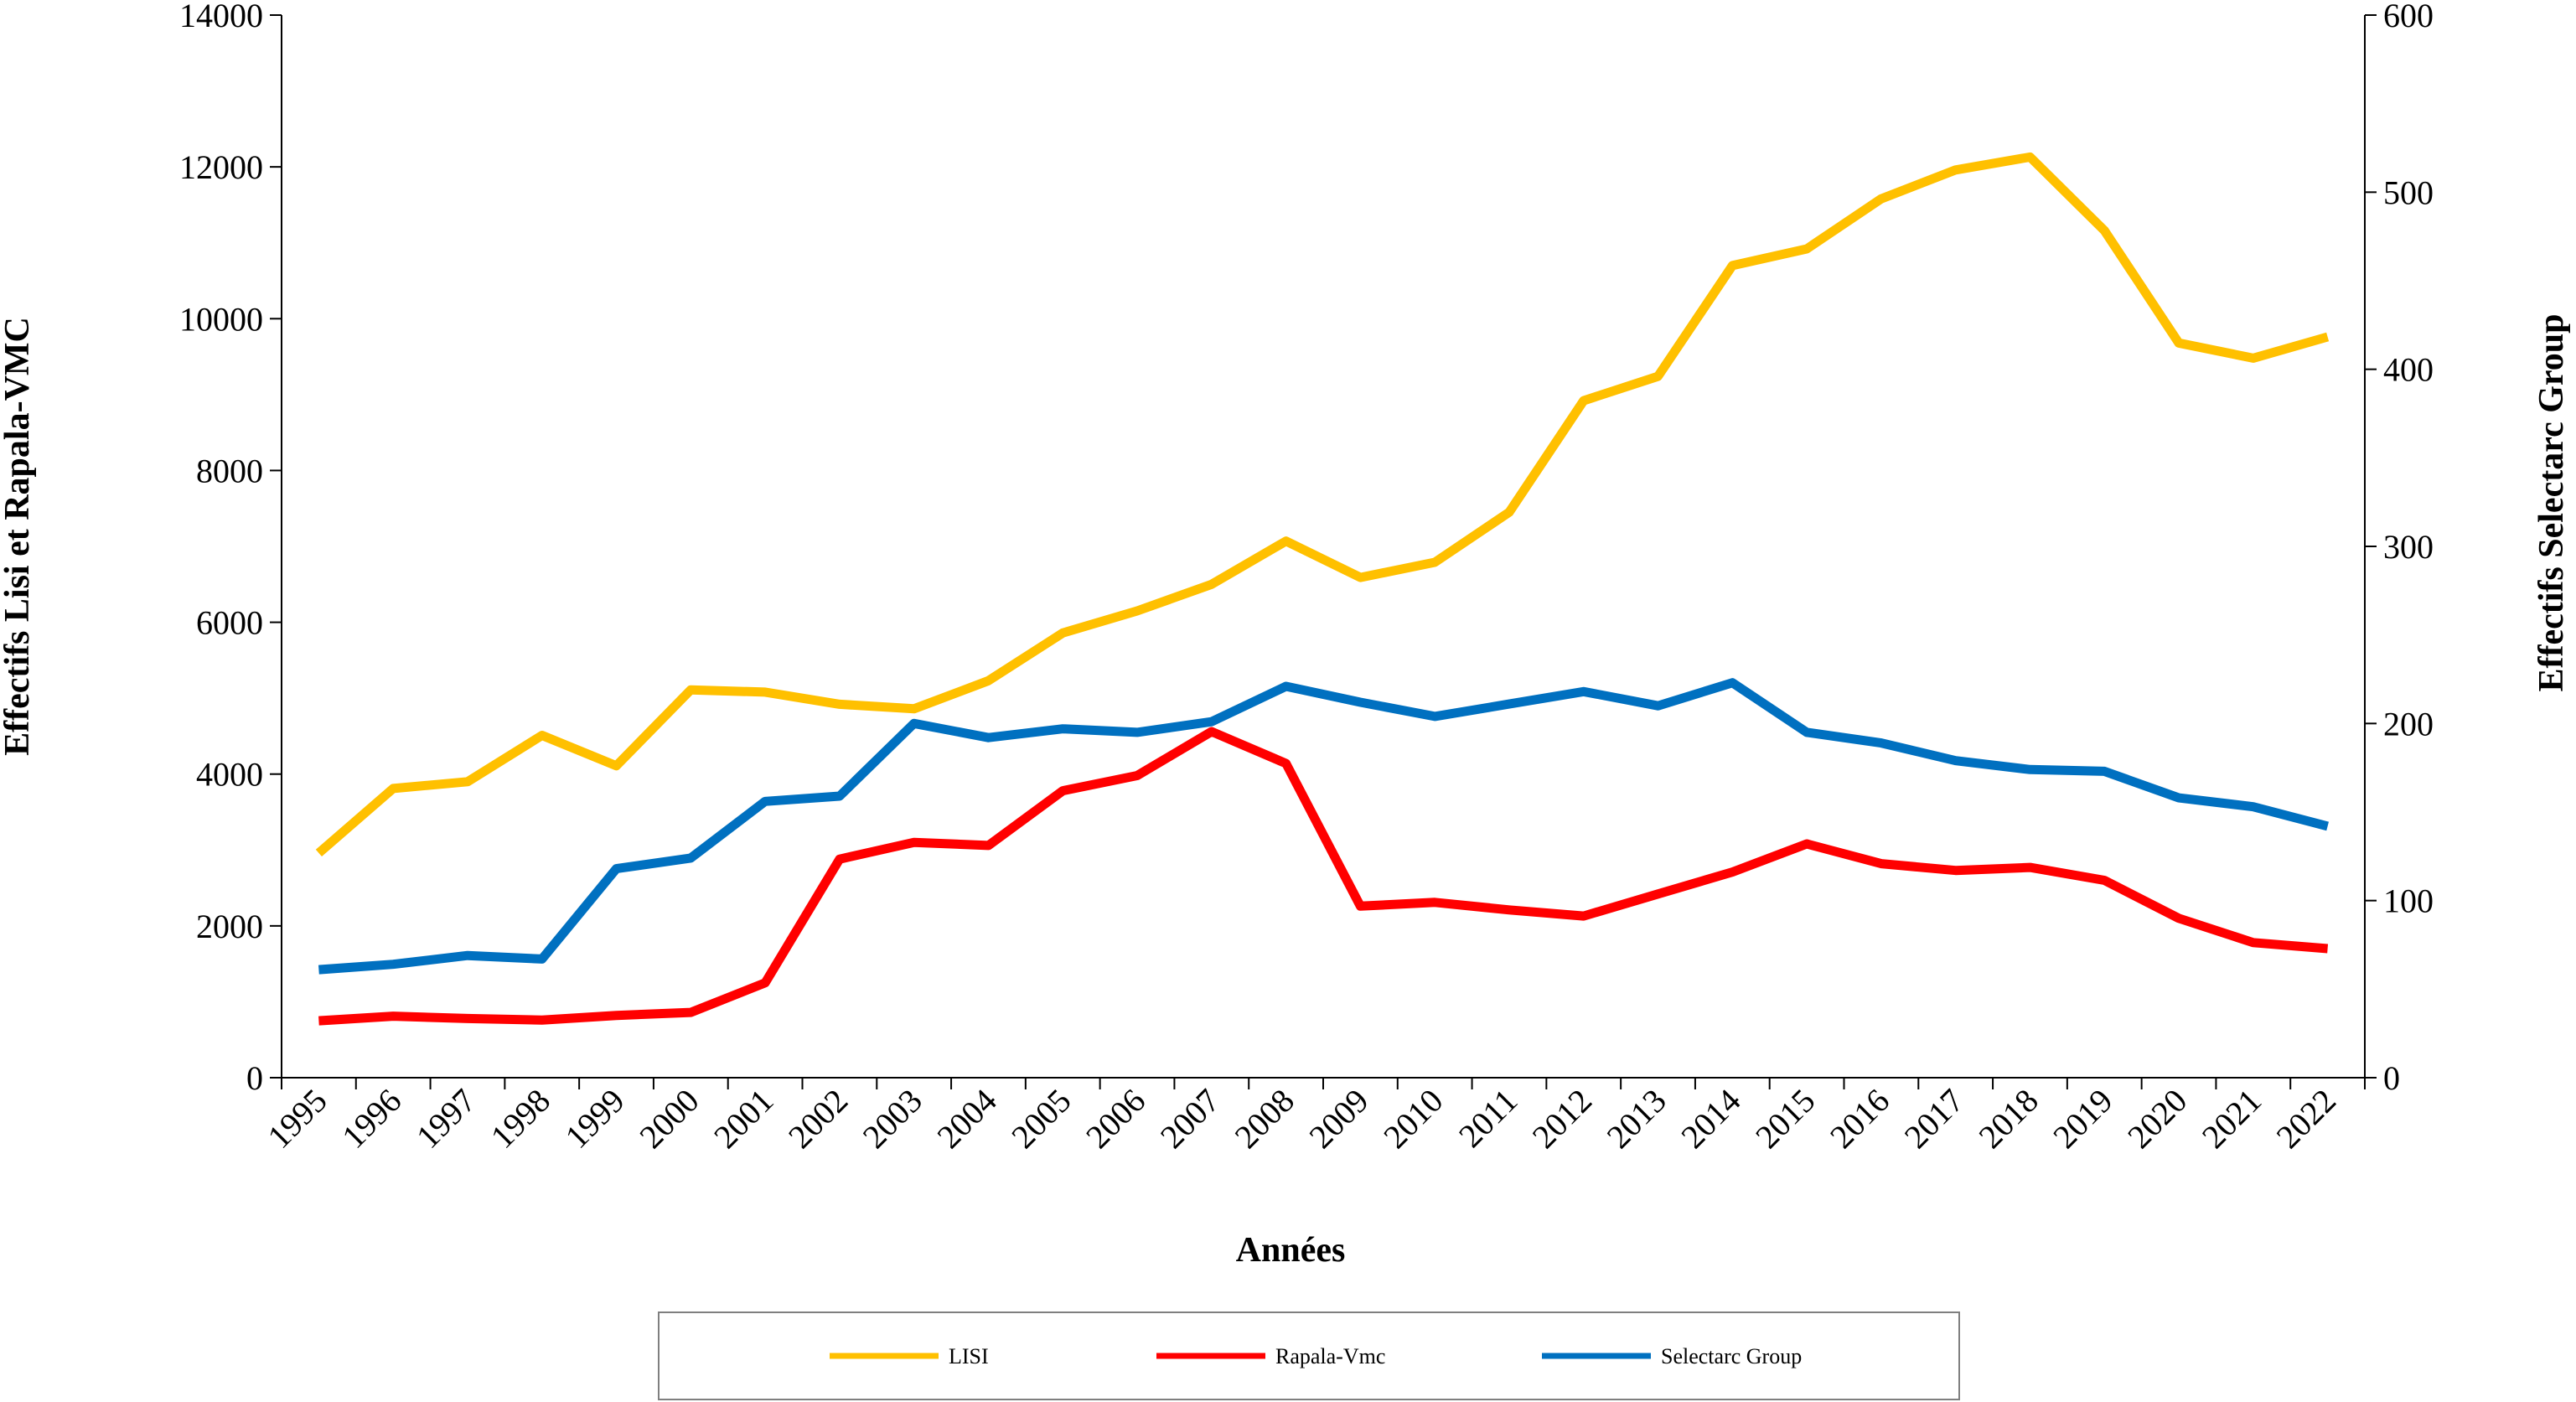  I want to click on x-tick-label: 1997, so click(446, 1119).